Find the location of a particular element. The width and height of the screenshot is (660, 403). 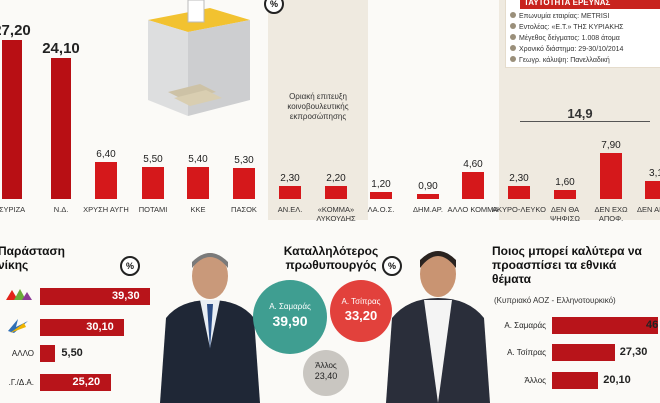

other-name: Άλλος is located at coordinates (326, 365).